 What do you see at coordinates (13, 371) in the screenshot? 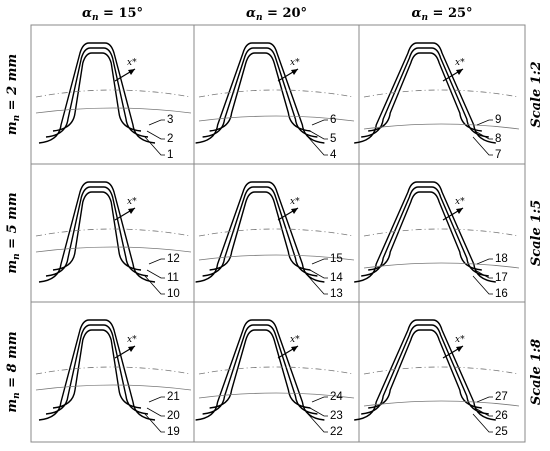
I see `row-header-3: mn = 8 mm` at bounding box center [13, 371].